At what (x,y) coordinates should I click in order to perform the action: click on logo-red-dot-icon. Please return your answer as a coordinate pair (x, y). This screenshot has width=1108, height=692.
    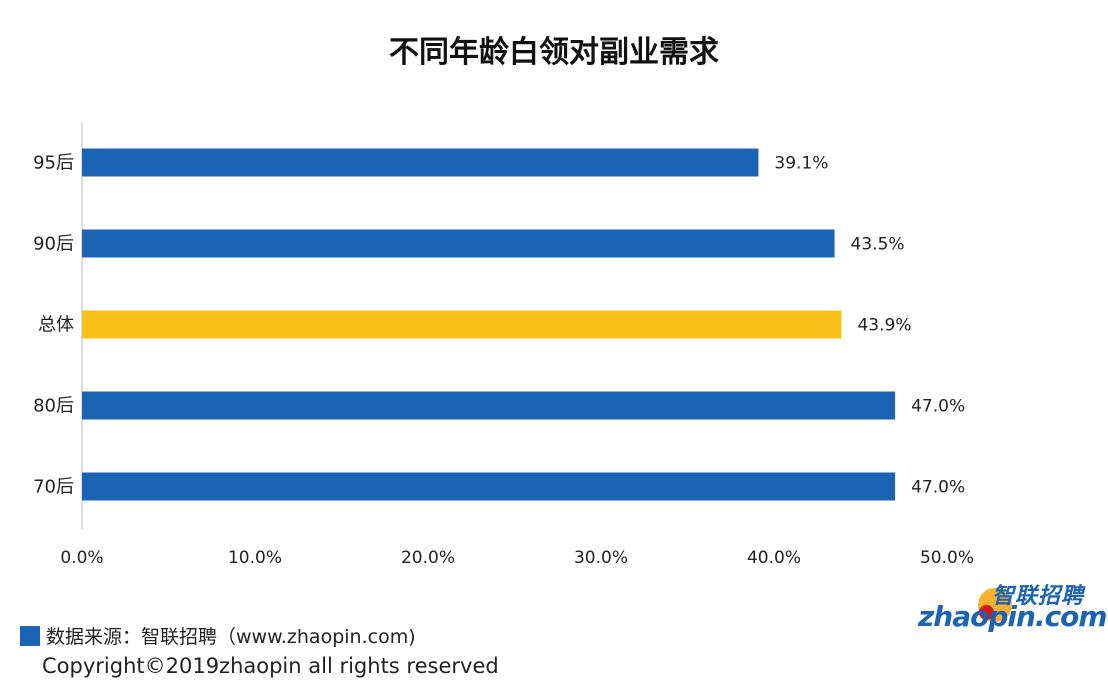
    Looking at the image, I should click on (986, 612).